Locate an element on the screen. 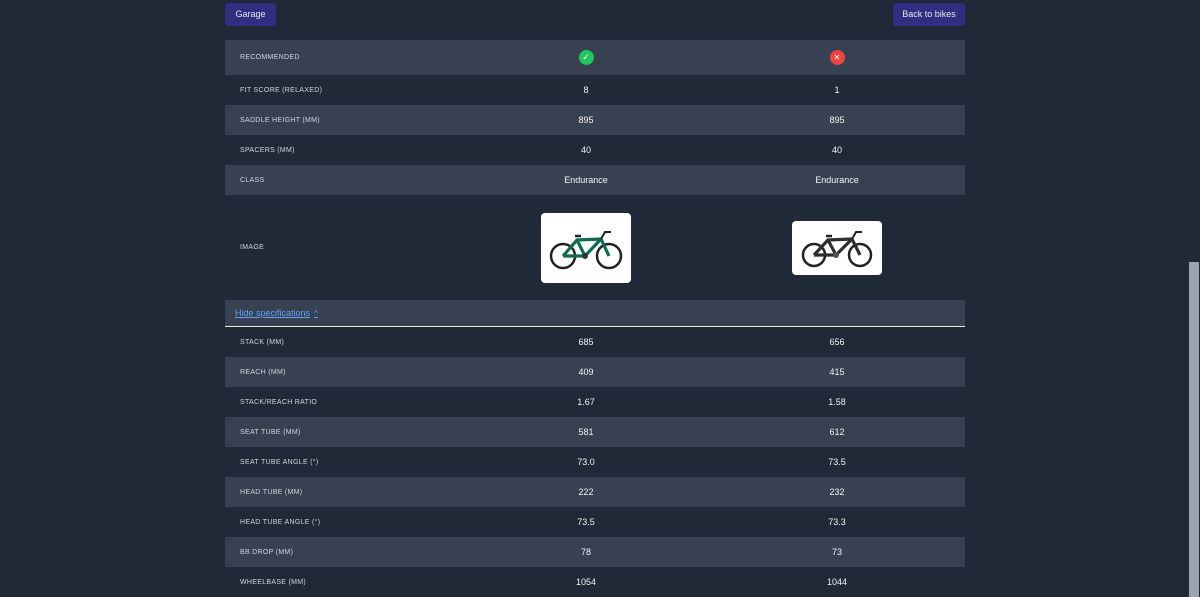 The image size is (1200, 597). row-seat-tube-angle: Seat tube angle (°) 73.0 73.5 is located at coordinates (595, 462).